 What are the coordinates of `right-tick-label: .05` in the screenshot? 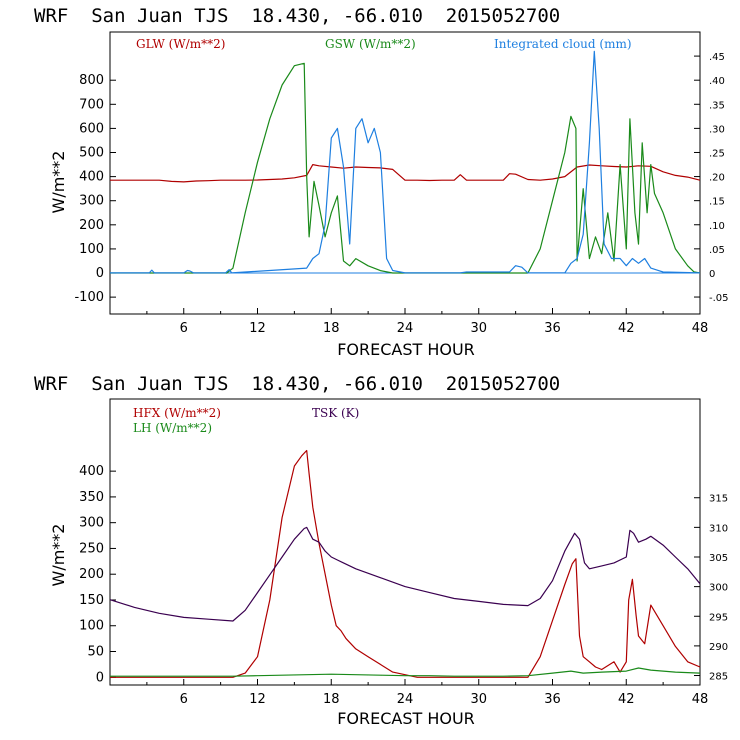 It's located at (717, 250).